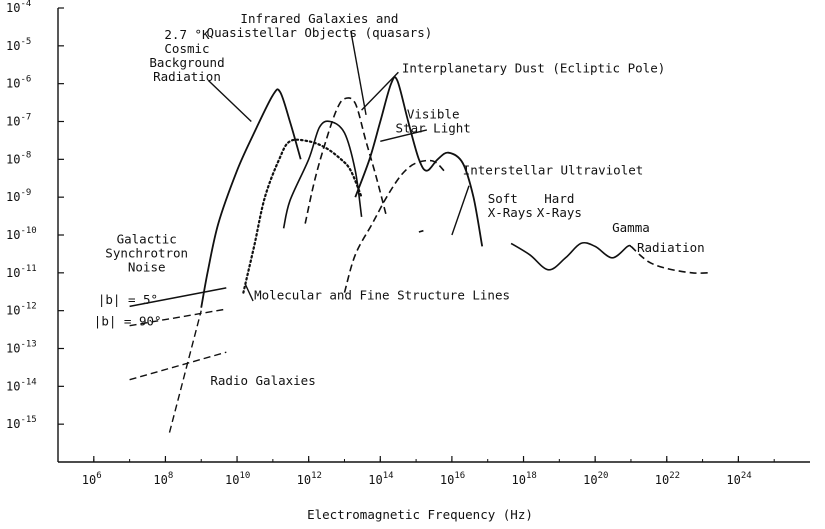  Describe the element at coordinates (21, 385) in the screenshot. I see `y-tick-label: 10⁻¹⁴` at that location.